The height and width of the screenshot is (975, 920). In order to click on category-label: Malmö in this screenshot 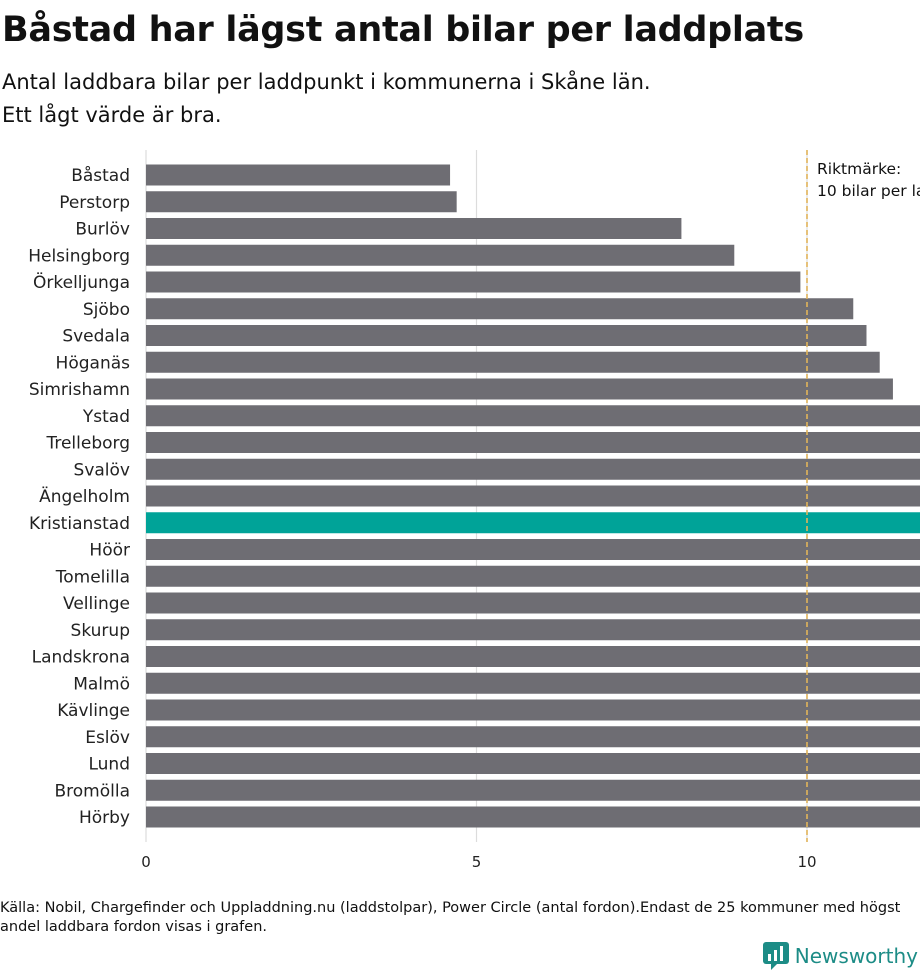, I will do `click(101, 684)`.